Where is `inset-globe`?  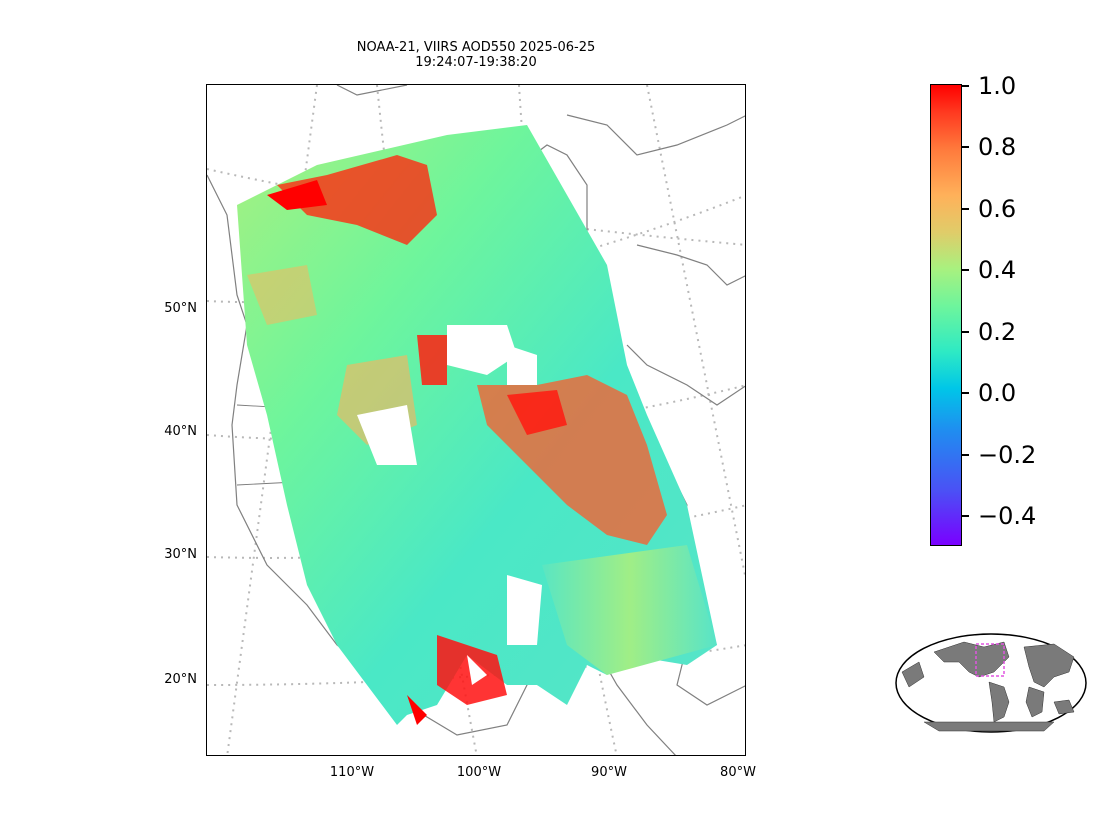
inset-globe is located at coordinates (991, 683).